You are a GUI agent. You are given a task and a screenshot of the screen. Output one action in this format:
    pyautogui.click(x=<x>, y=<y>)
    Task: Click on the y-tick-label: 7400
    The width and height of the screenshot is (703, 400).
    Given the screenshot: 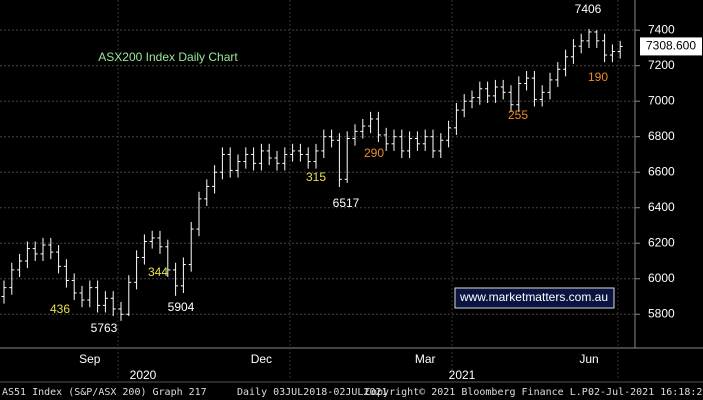 What is the action you would take?
    pyautogui.click(x=661, y=29)
    